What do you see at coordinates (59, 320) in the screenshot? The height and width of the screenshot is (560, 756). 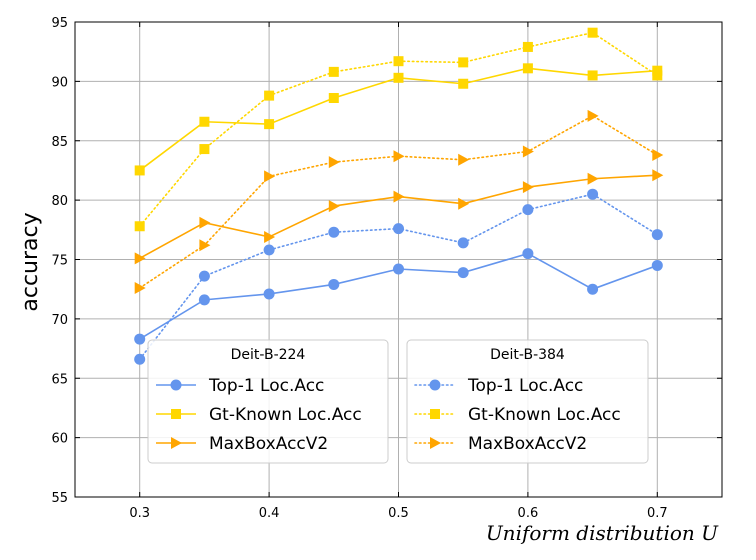 I see `y-tick-label: 70` at bounding box center [59, 320].